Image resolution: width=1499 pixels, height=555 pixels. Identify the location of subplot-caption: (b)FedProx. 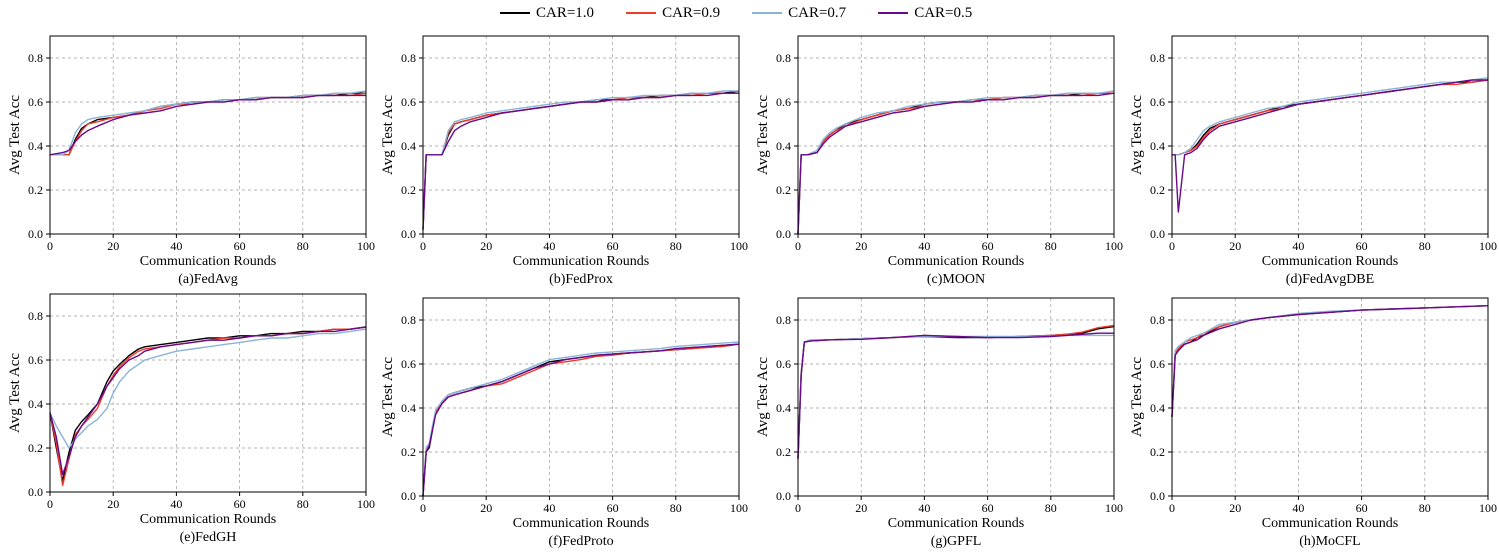
(581, 279).